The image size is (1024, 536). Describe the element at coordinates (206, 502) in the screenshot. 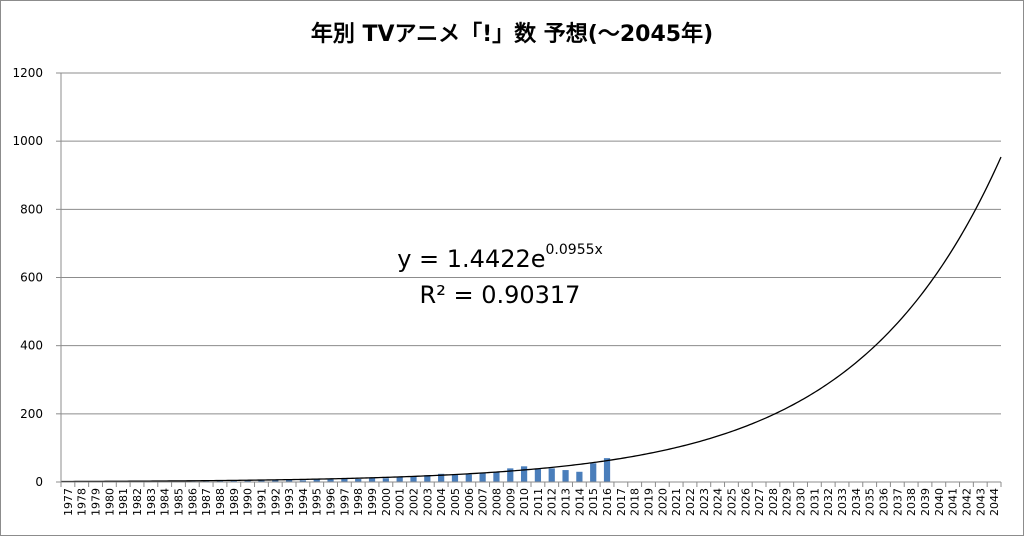

I see `x-tick-label: 1987` at that location.